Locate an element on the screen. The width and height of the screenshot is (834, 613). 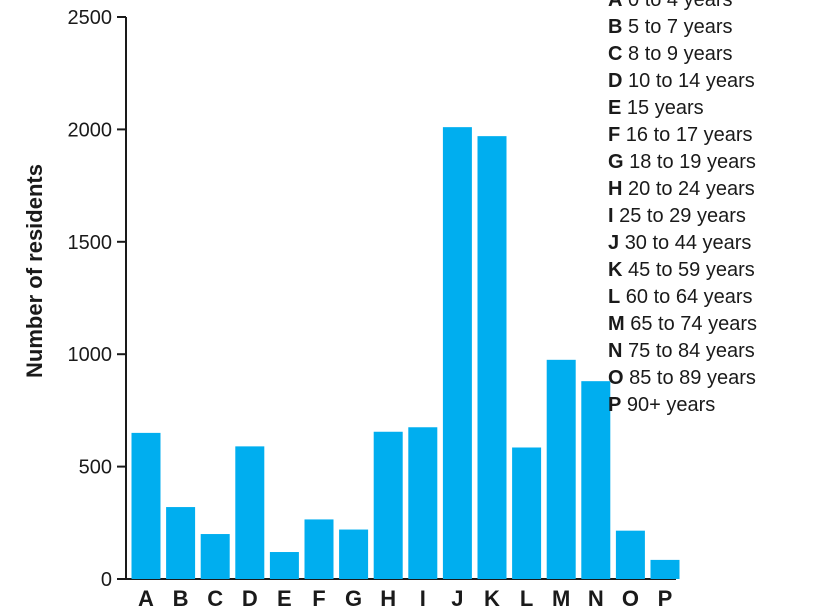
legend-entry: D 10 to 14 years is located at coordinates (681, 81).